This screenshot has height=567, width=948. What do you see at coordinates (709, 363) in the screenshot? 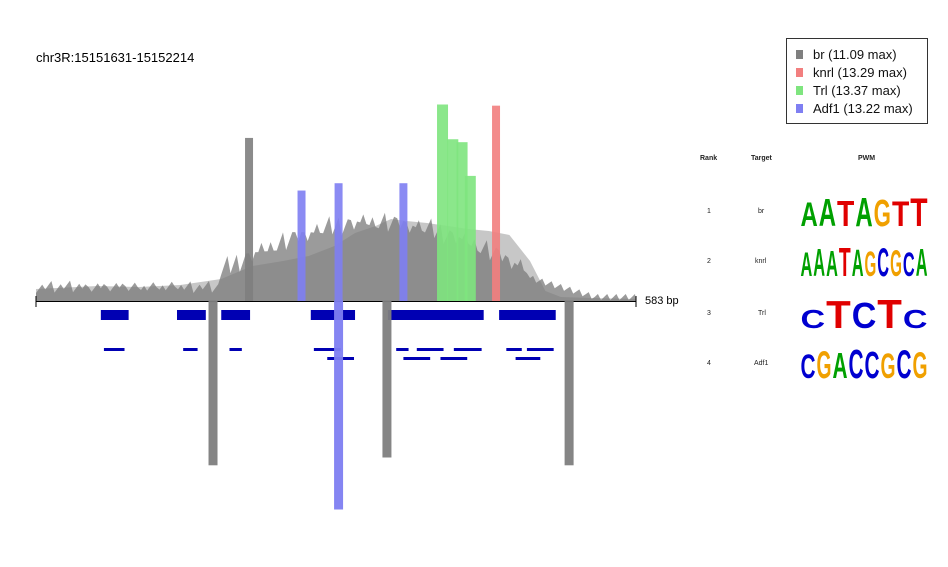
I see `rank-cell: 4` at bounding box center [709, 363].